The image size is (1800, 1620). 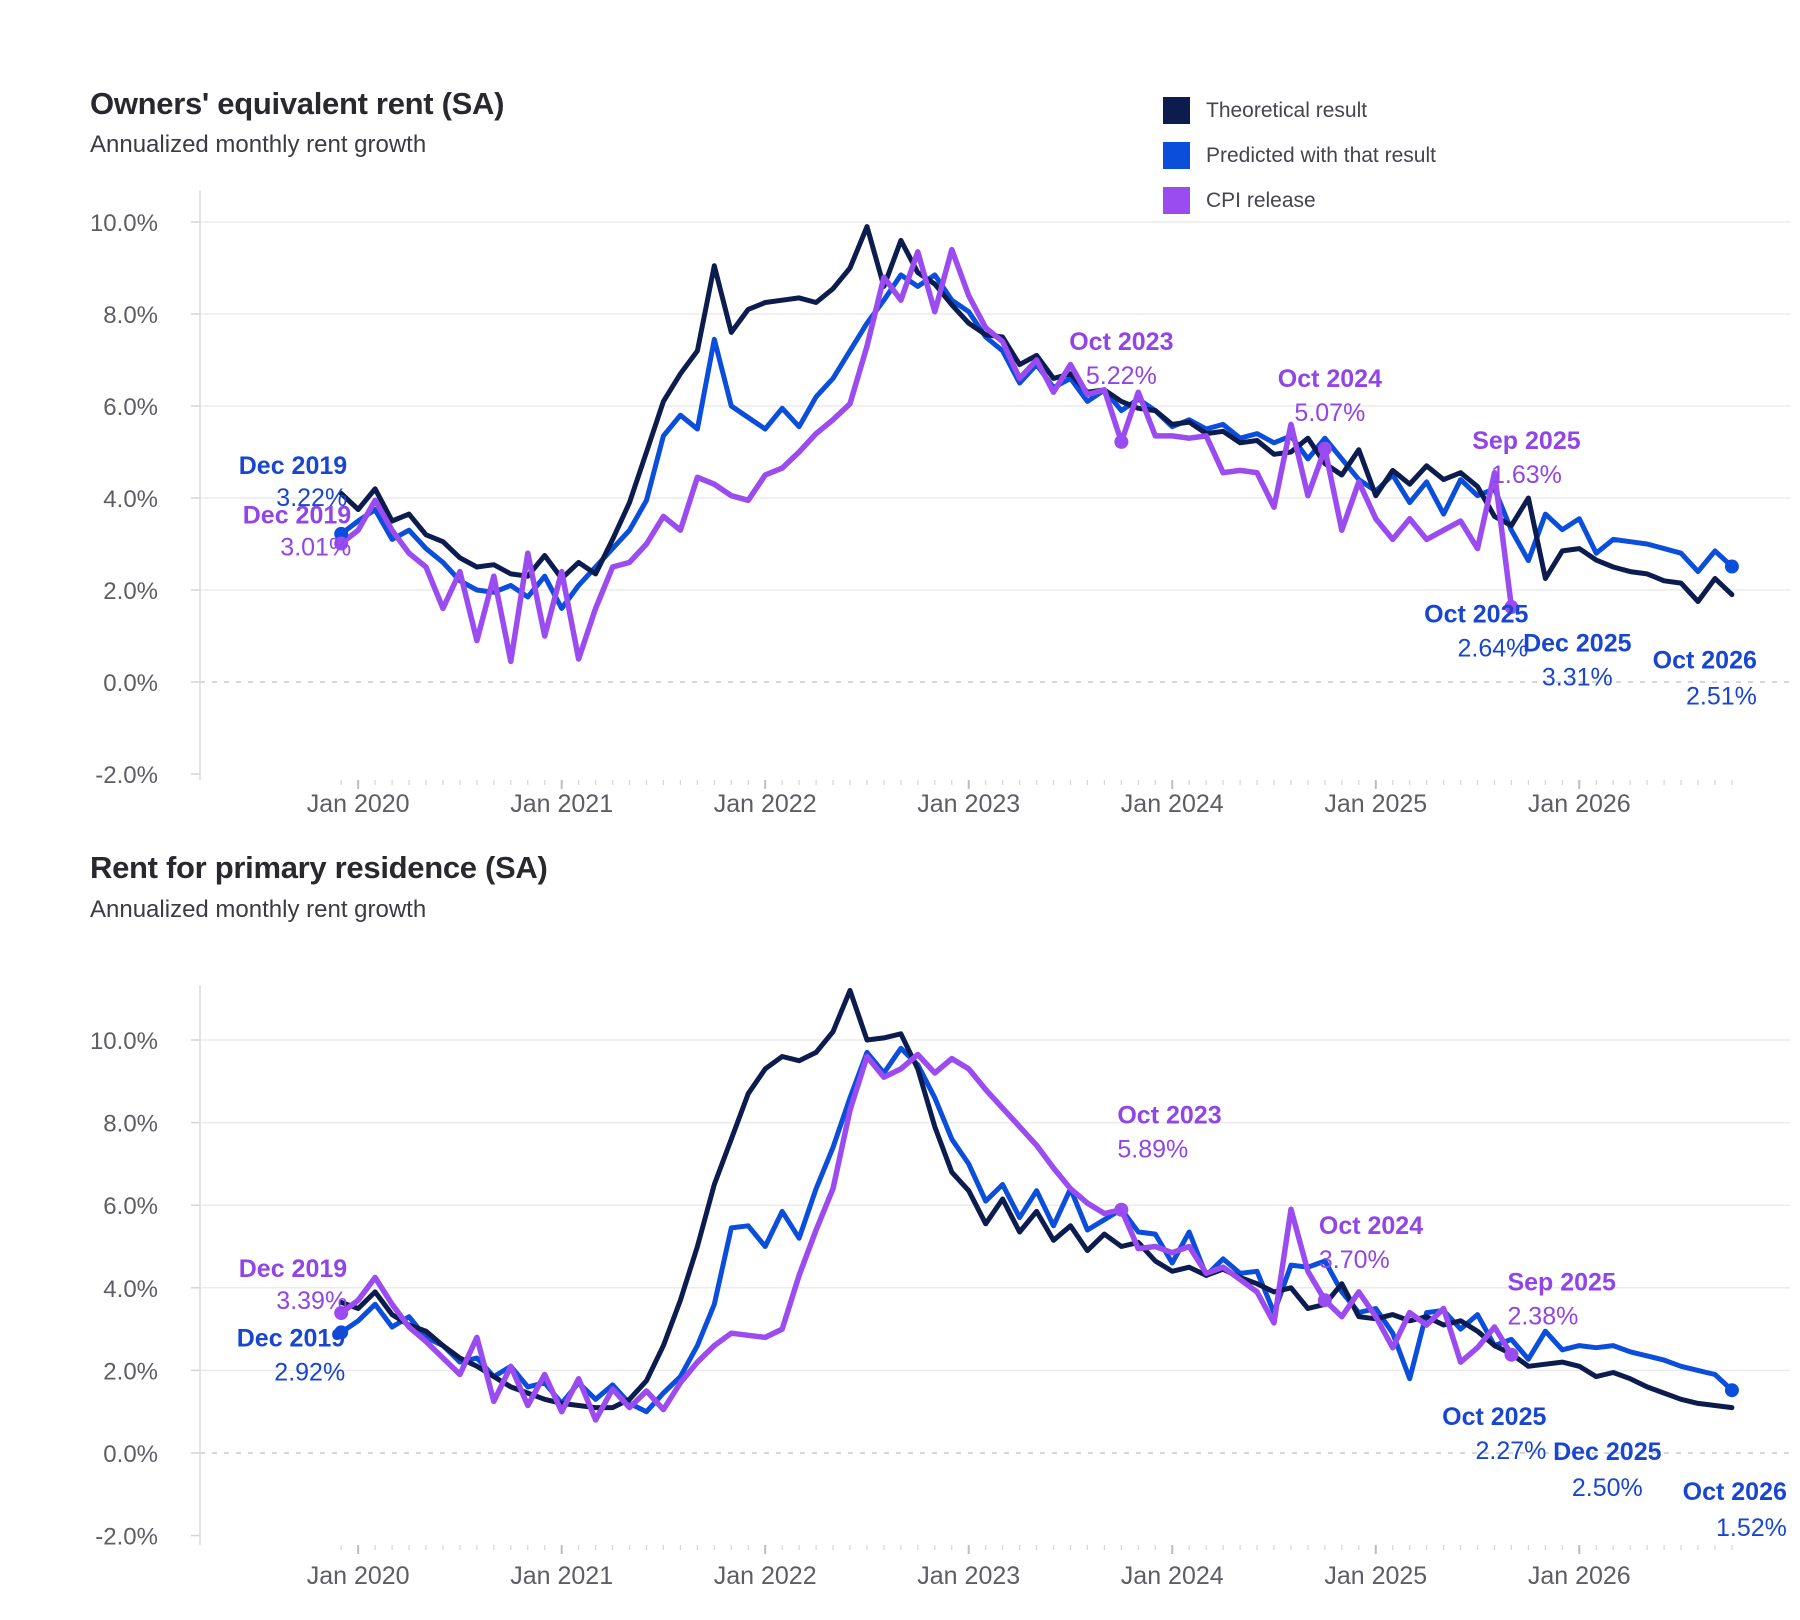 What do you see at coordinates (309, 1372) in the screenshot?
I see `annotation-value: 2.92%` at bounding box center [309, 1372].